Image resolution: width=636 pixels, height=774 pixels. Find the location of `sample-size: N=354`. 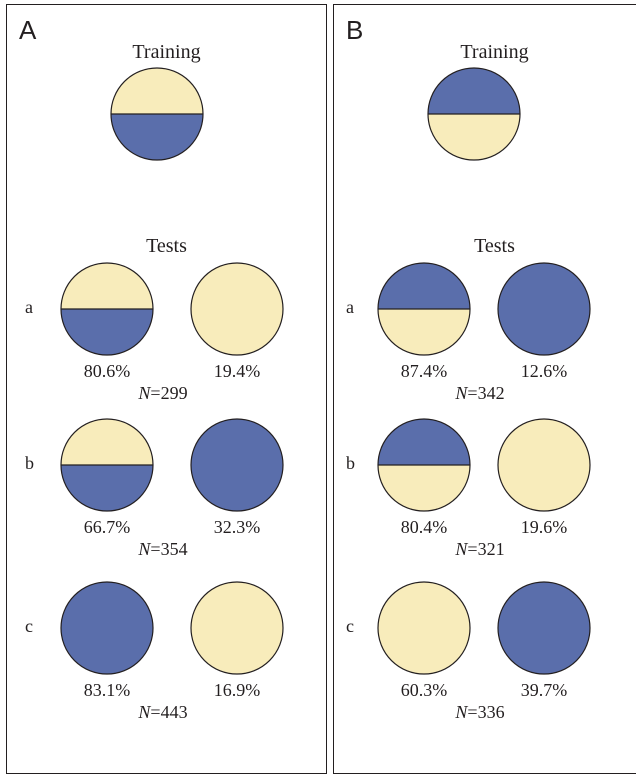

sample-size: N=354 is located at coordinates (163, 549).